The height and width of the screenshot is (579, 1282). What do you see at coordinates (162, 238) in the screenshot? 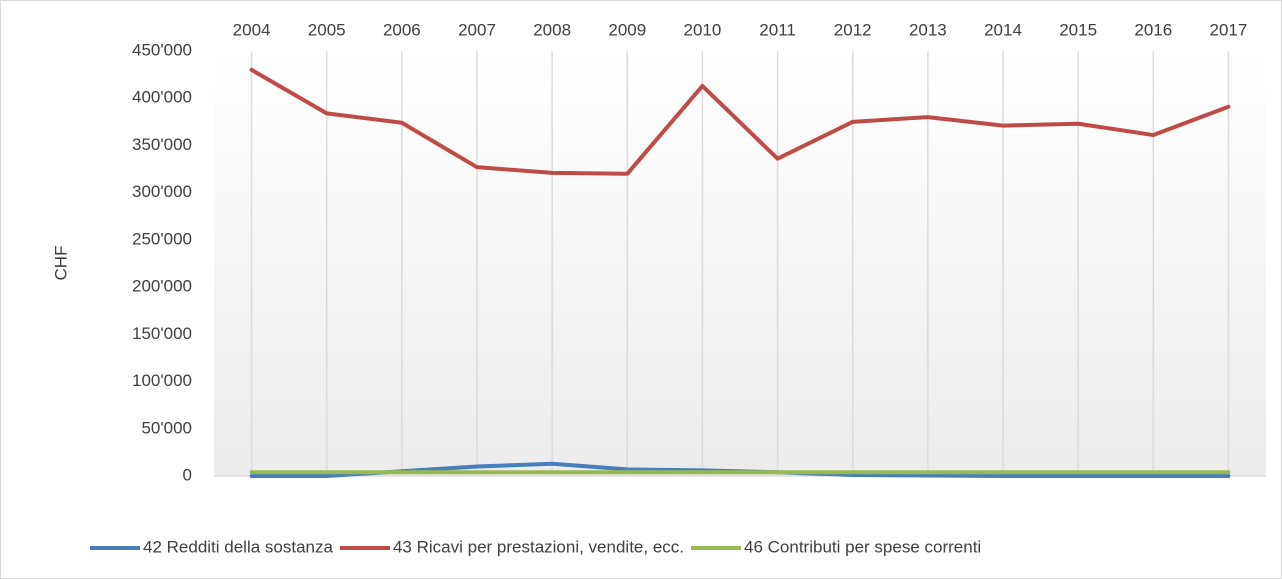
I see `y-tick-label: 250'000` at bounding box center [162, 238].